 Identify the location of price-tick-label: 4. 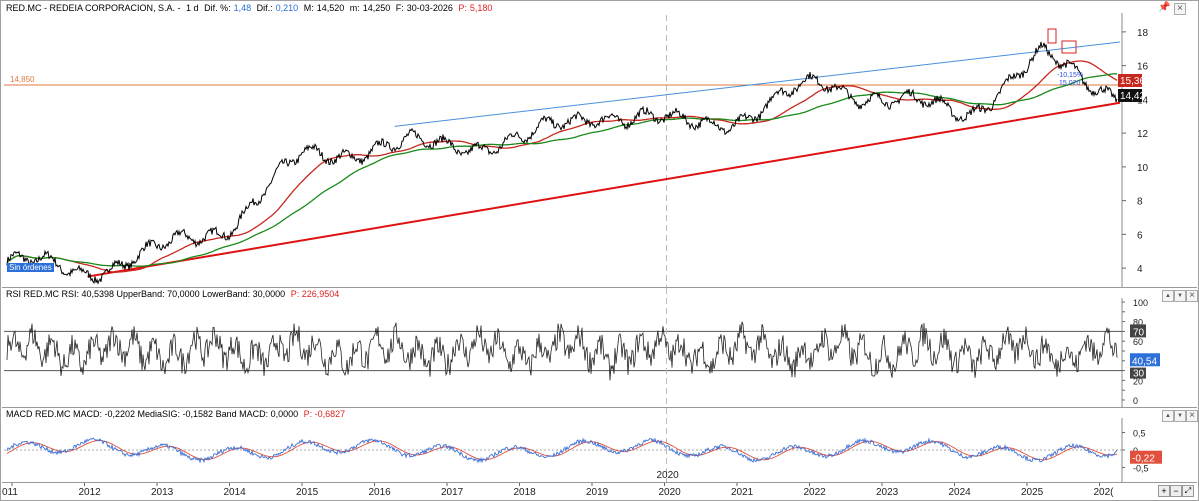
(1140, 269).